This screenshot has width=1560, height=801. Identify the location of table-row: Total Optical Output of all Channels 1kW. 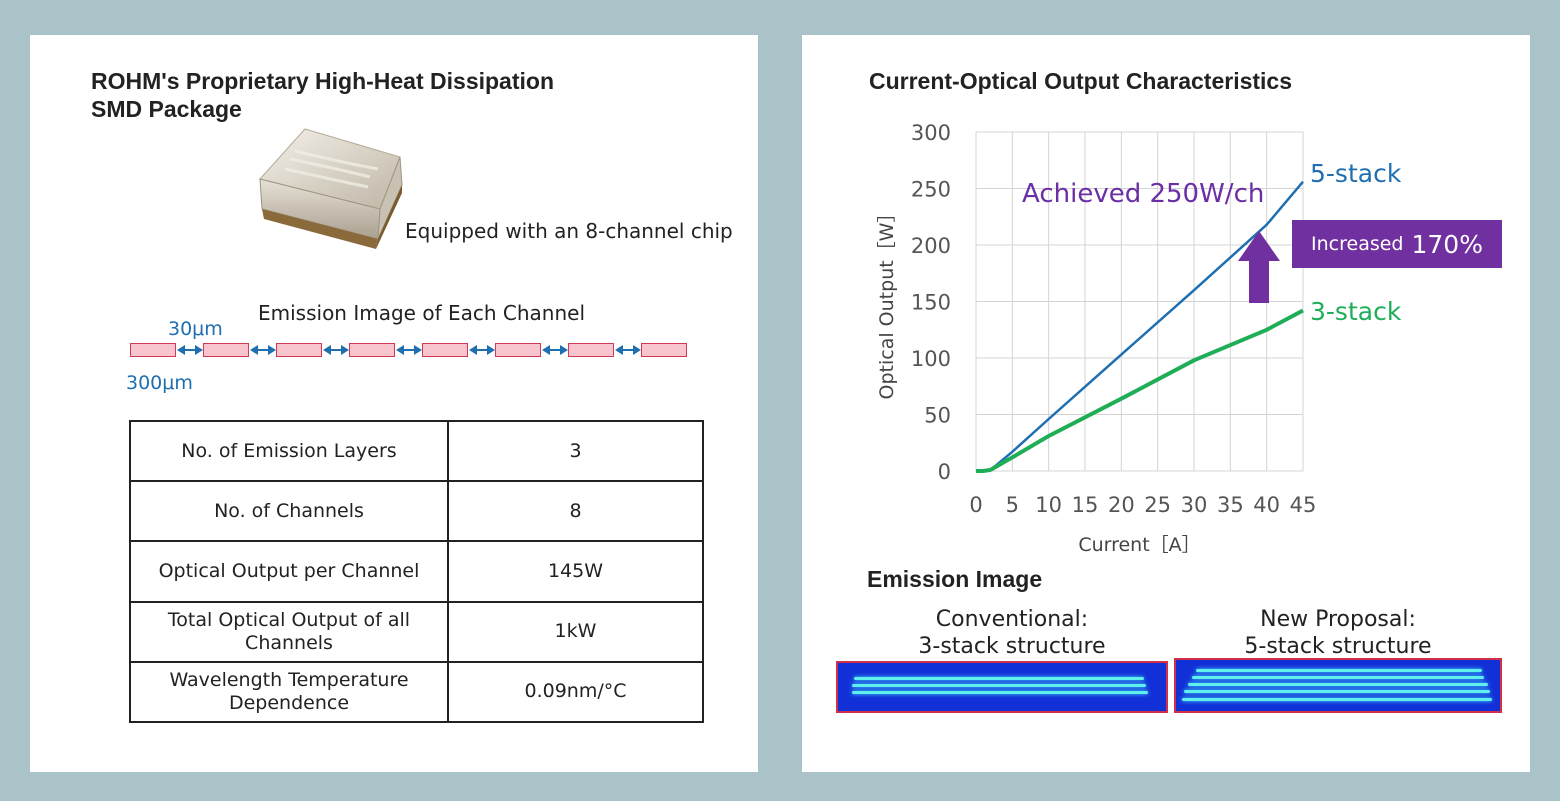
(416, 631).